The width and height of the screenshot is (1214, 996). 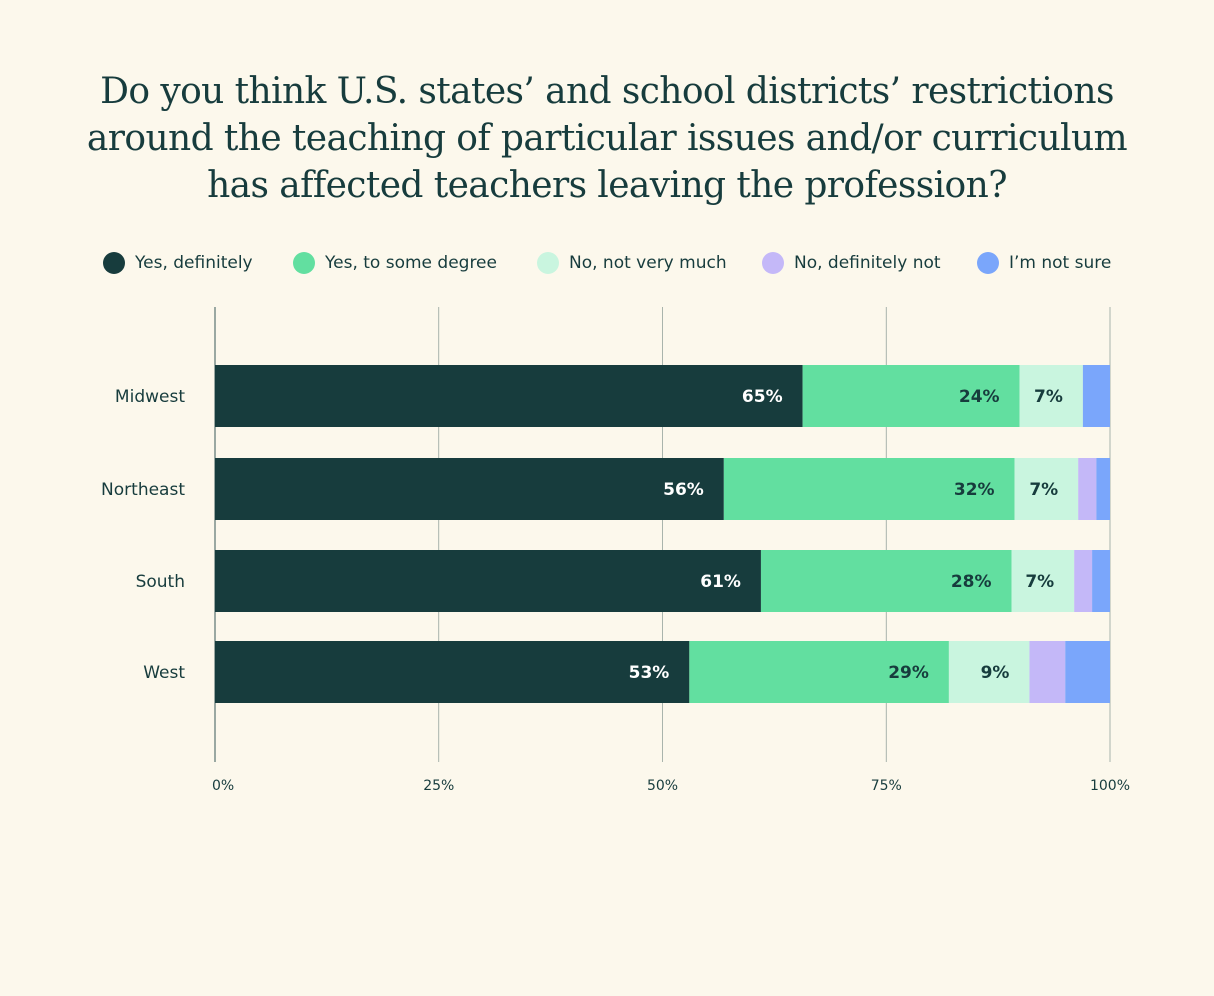 What do you see at coordinates (995, 673) in the screenshot?
I see `data-label: 9%` at bounding box center [995, 673].